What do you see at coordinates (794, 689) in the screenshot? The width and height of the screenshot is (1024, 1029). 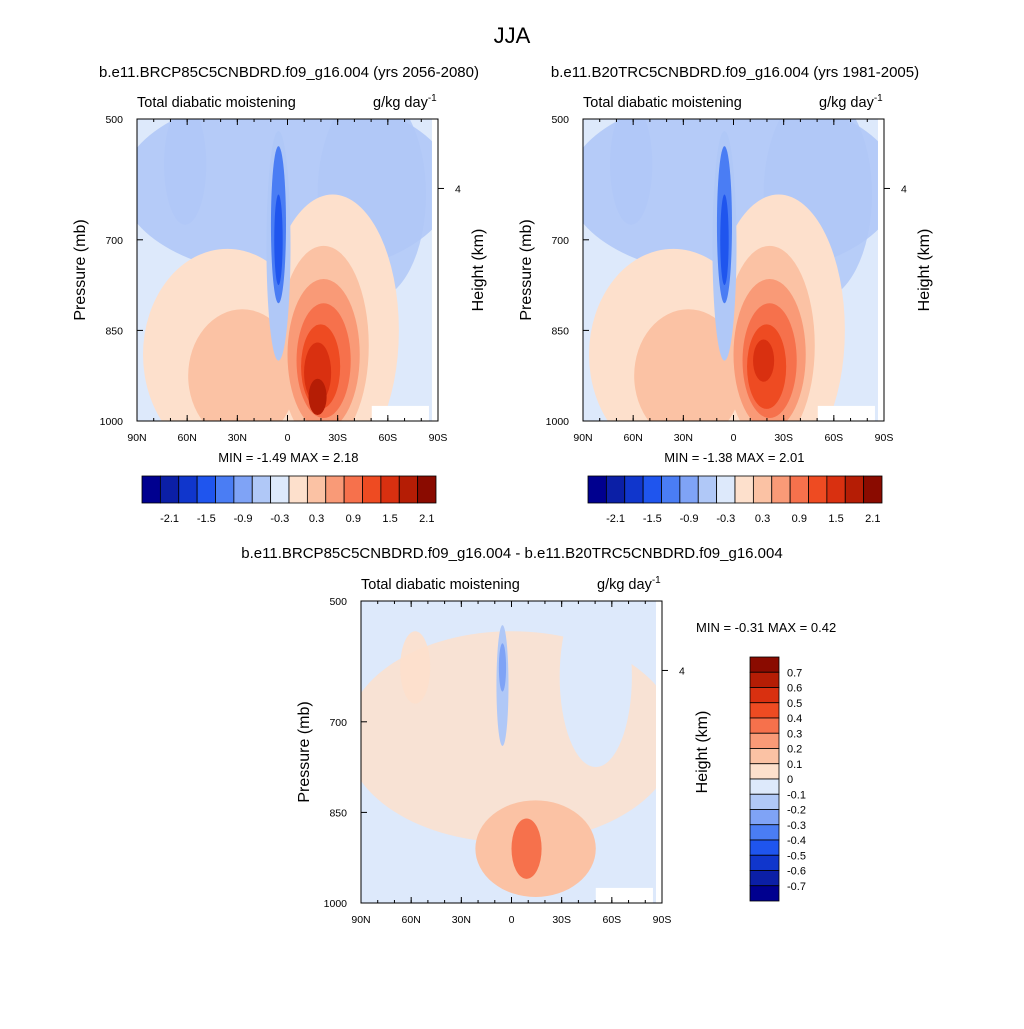 I see `colorbar-label: 0.6` at bounding box center [794, 689].